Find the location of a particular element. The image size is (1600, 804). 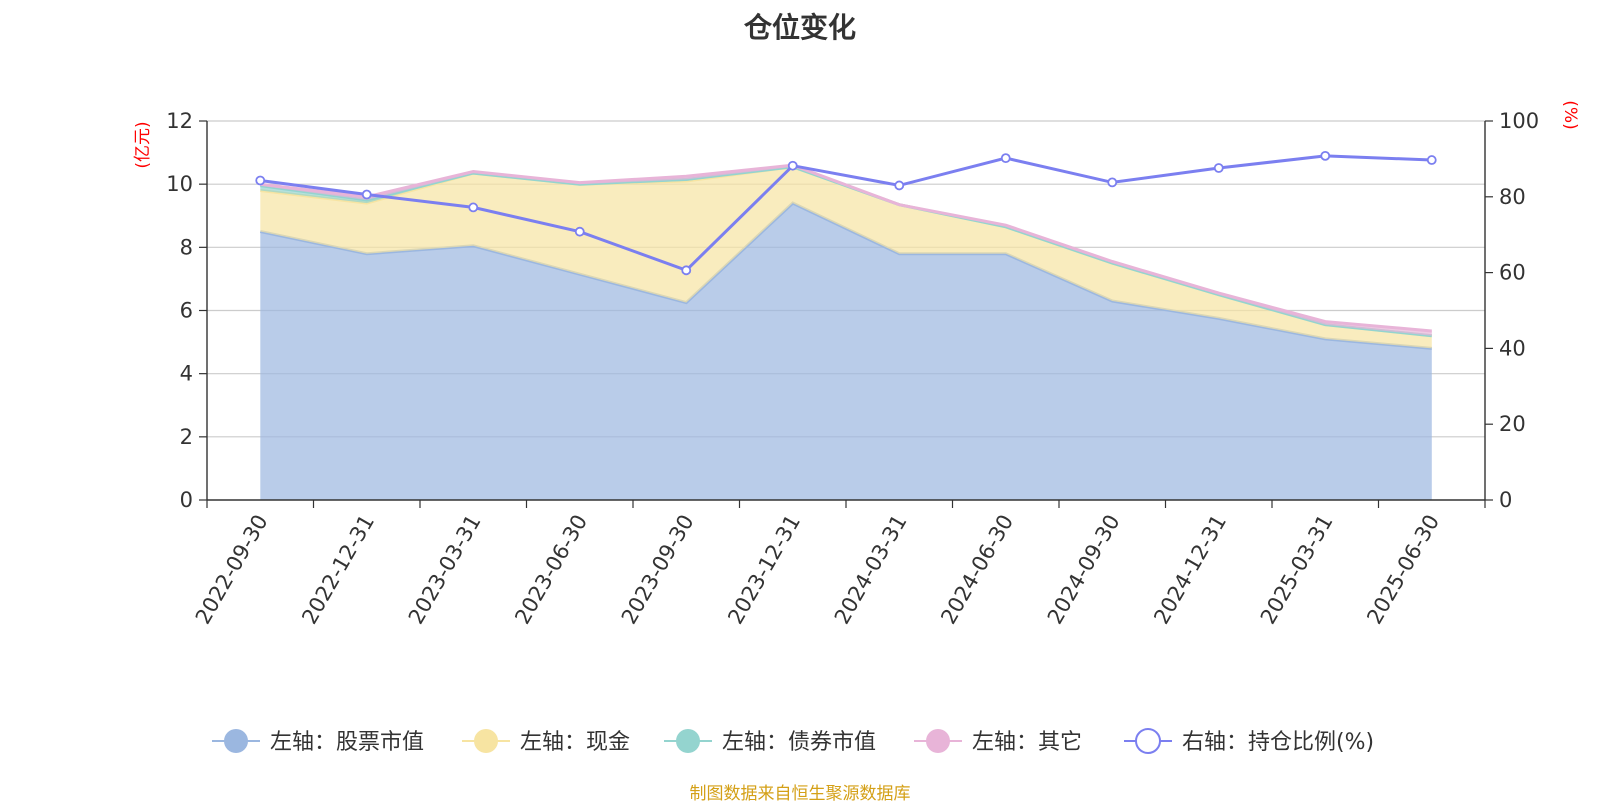

legend-item: 左轴：股票市值 is located at coordinates (318, 742).